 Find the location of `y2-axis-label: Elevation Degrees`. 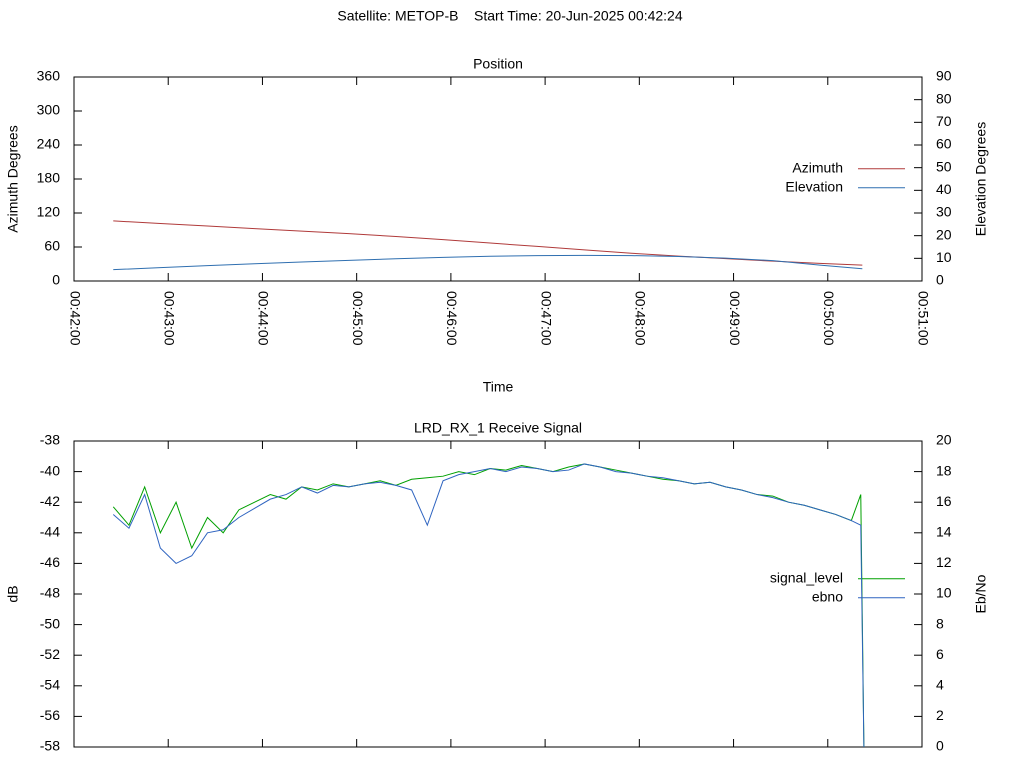

y2-axis-label: Elevation Degrees is located at coordinates (981, 179).